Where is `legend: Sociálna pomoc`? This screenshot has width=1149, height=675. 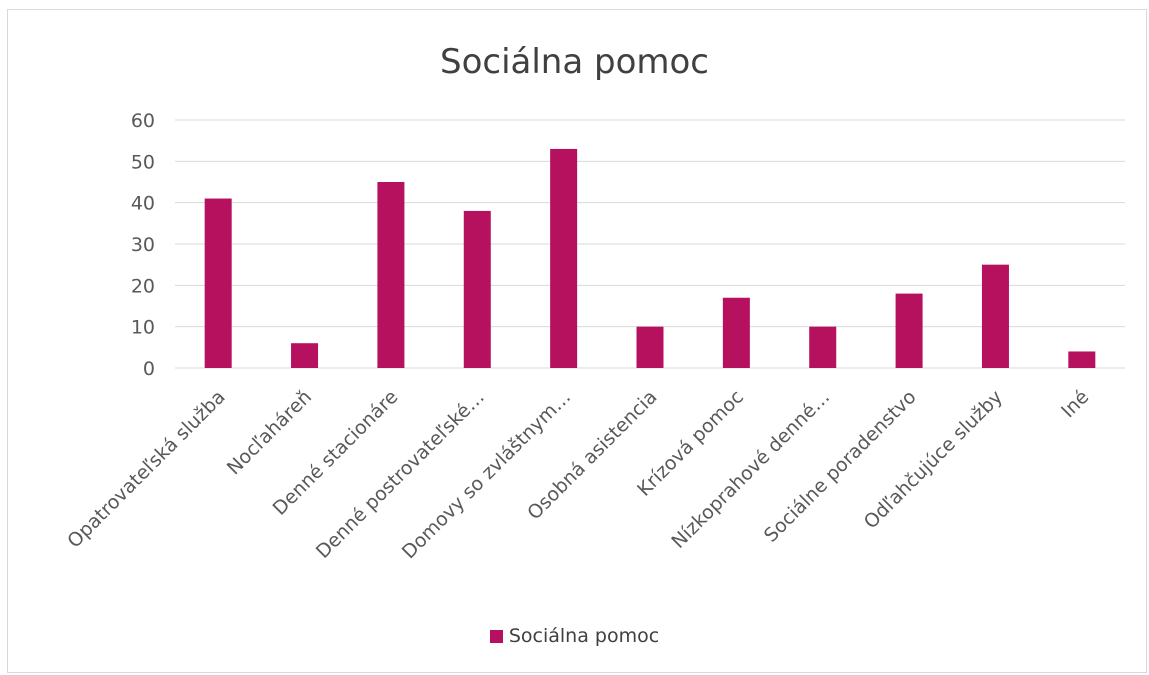 legend: Sociálna pomoc is located at coordinates (574, 636).